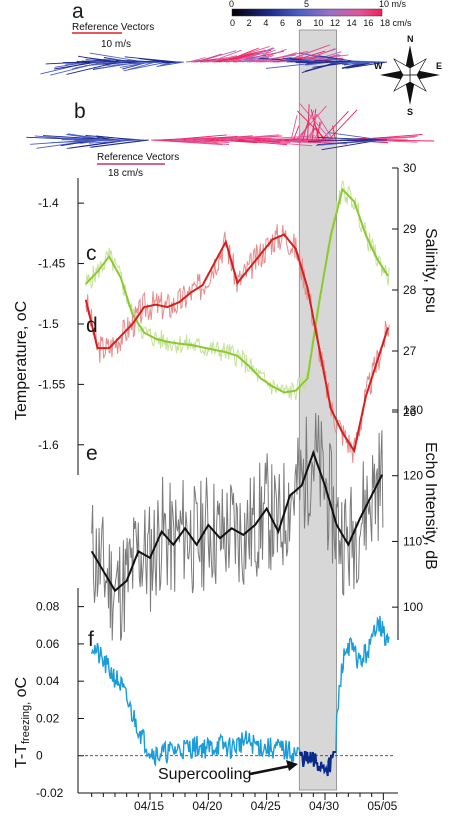 The height and width of the screenshot is (818, 450). I want to click on panel-b-current-vectors, so click(230, 127).